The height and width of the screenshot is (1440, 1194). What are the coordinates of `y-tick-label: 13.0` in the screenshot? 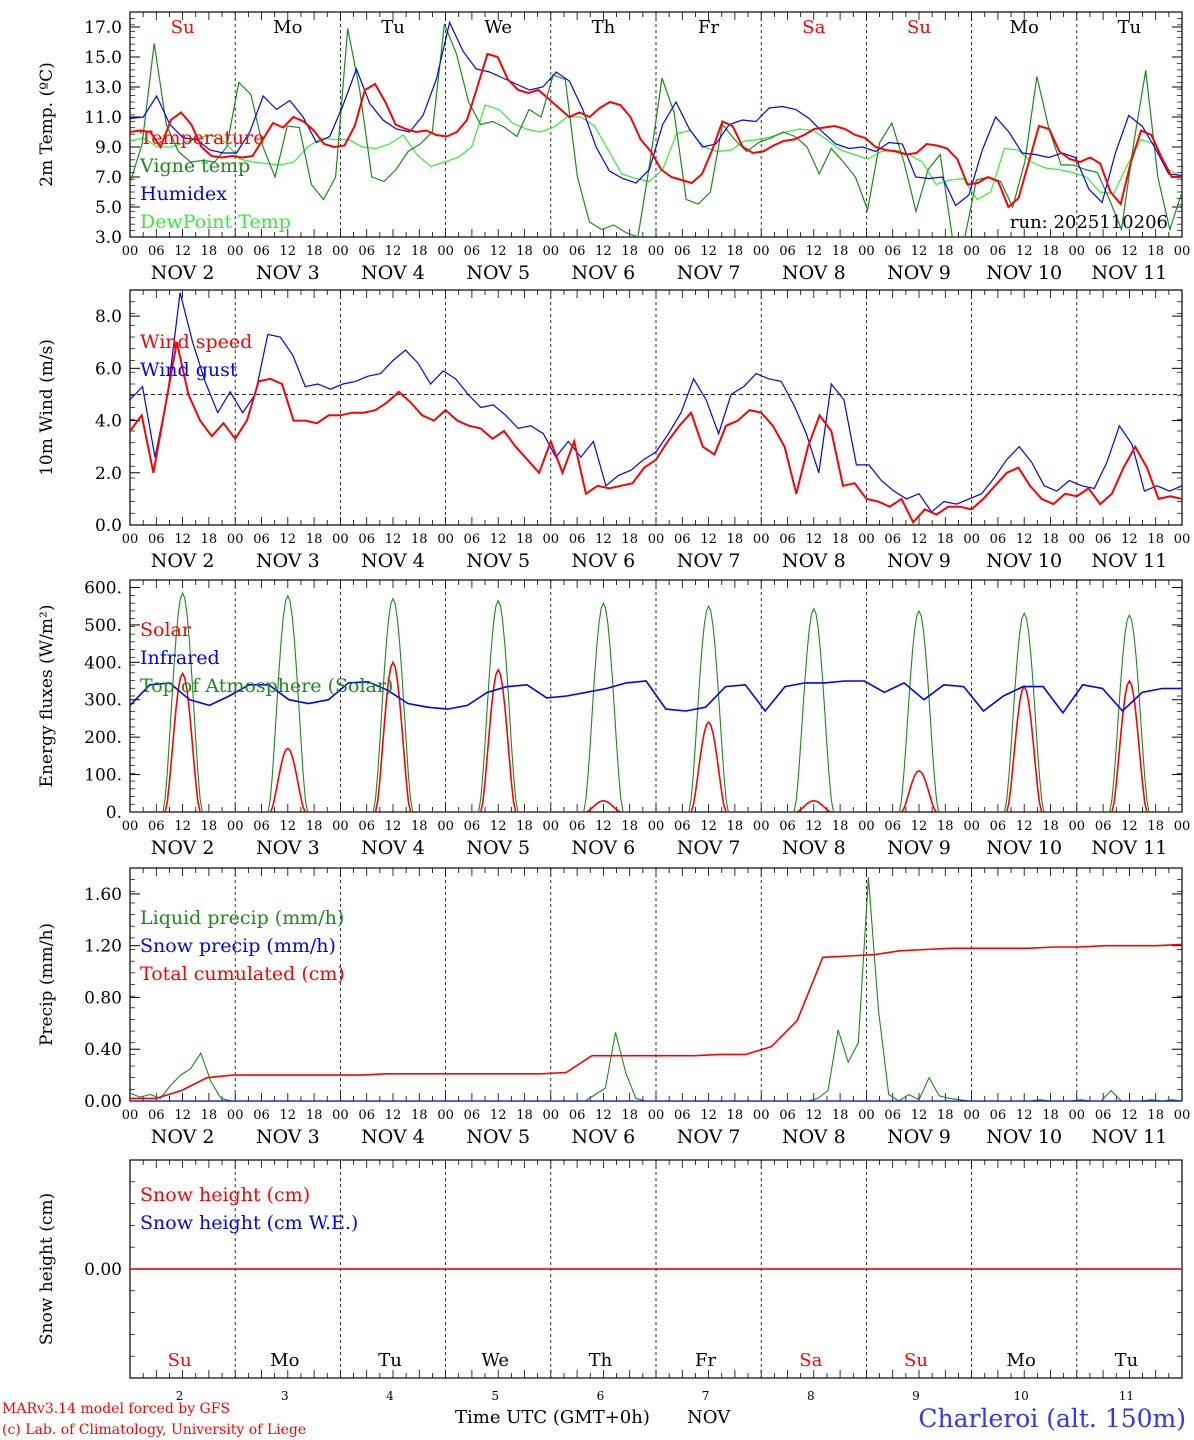 It's located at (103, 88).